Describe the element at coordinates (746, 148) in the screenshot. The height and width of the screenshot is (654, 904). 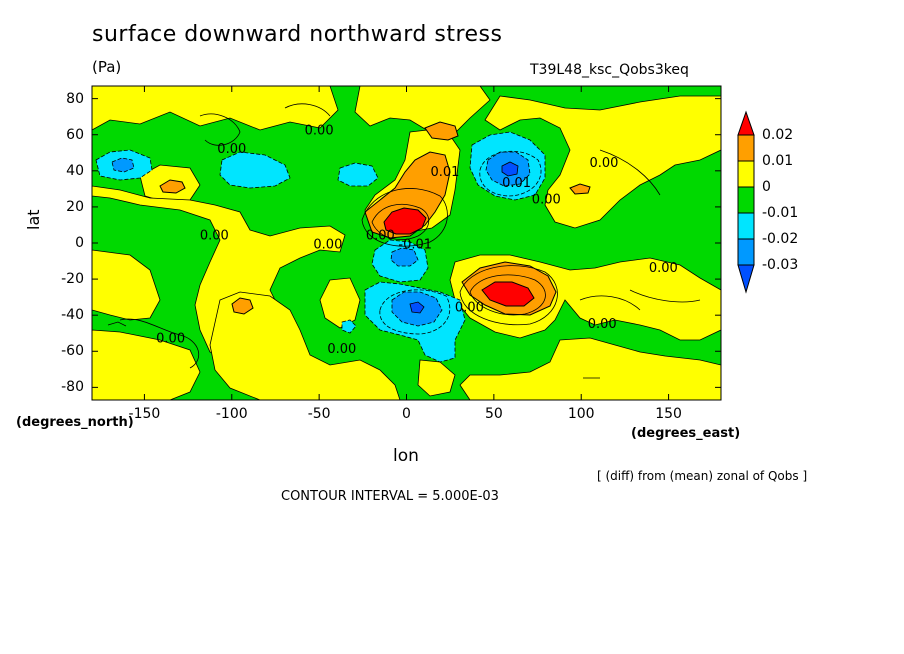
I see `colorbar-swatch-orange` at that location.